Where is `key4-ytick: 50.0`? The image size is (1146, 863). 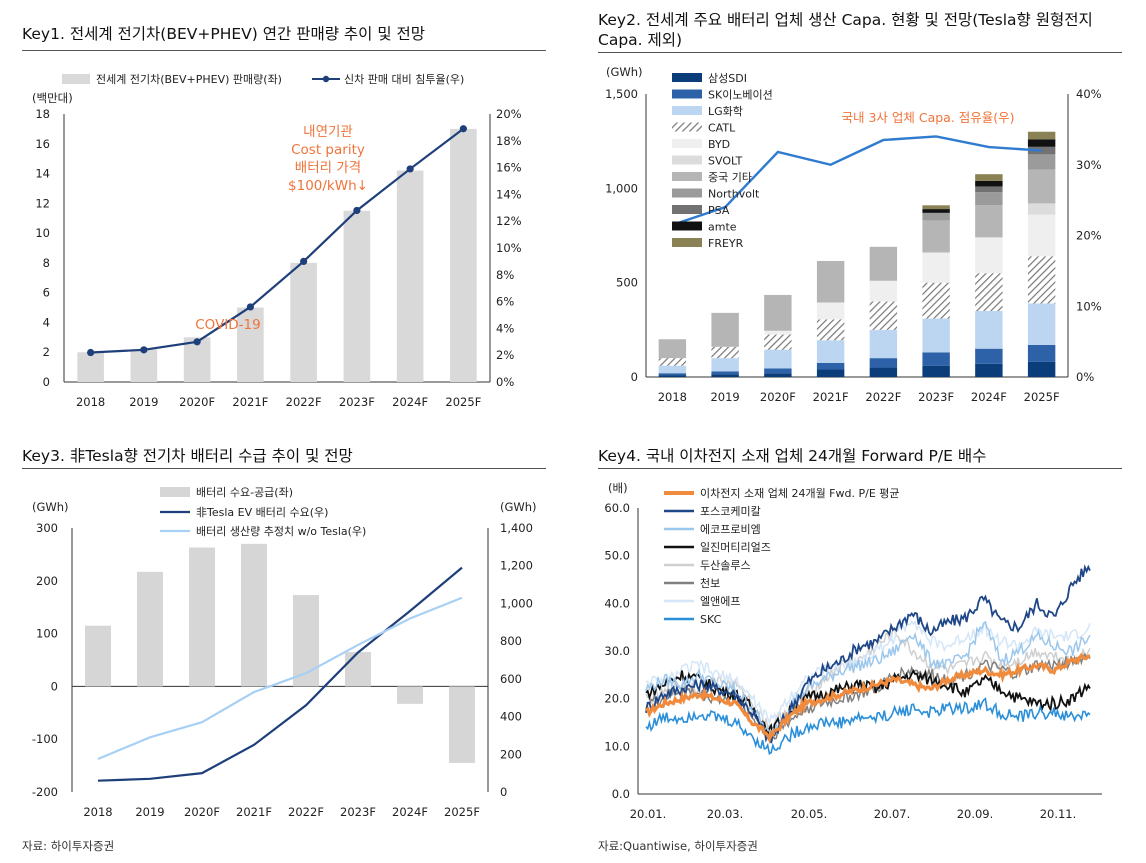 key4-ytick: 50.0 is located at coordinates (617, 556).